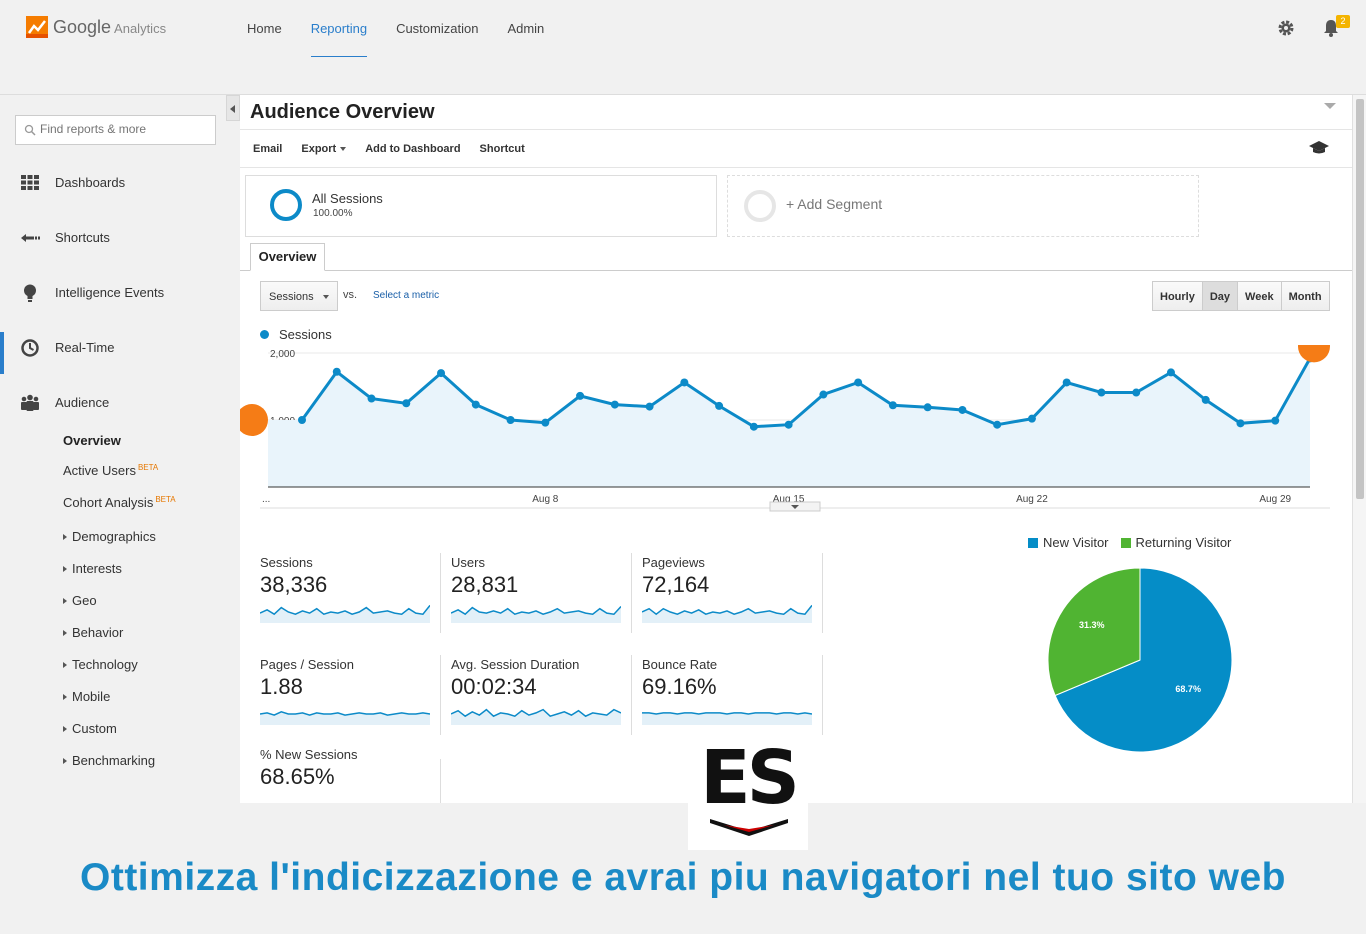 The height and width of the screenshot is (934, 1366). I want to click on expand-arrow-icon, so click(65, 760).